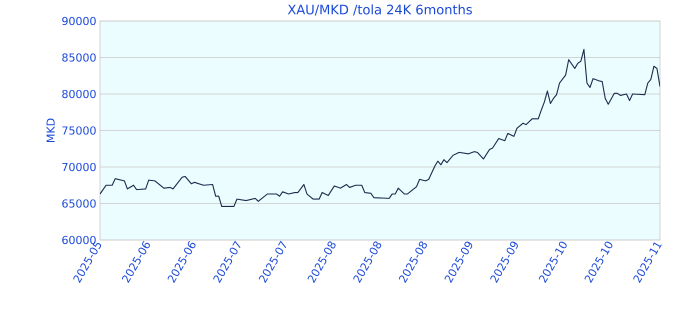 This screenshot has width=680, height=320. I want to click on y-axis-title: MKD, so click(50, 130).